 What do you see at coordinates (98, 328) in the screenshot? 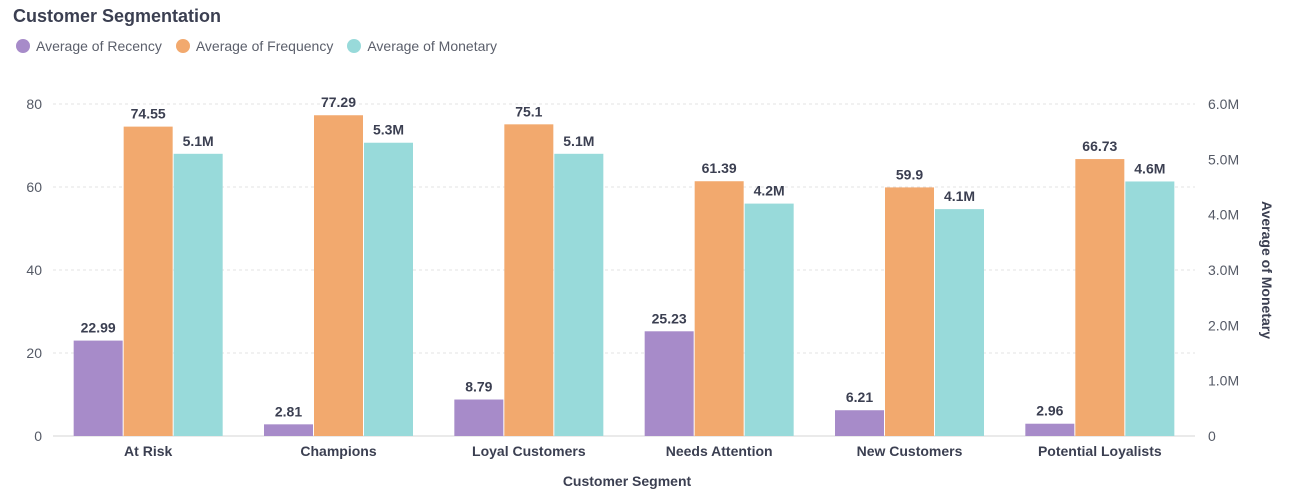
I see `data-label: 22.99` at bounding box center [98, 328].